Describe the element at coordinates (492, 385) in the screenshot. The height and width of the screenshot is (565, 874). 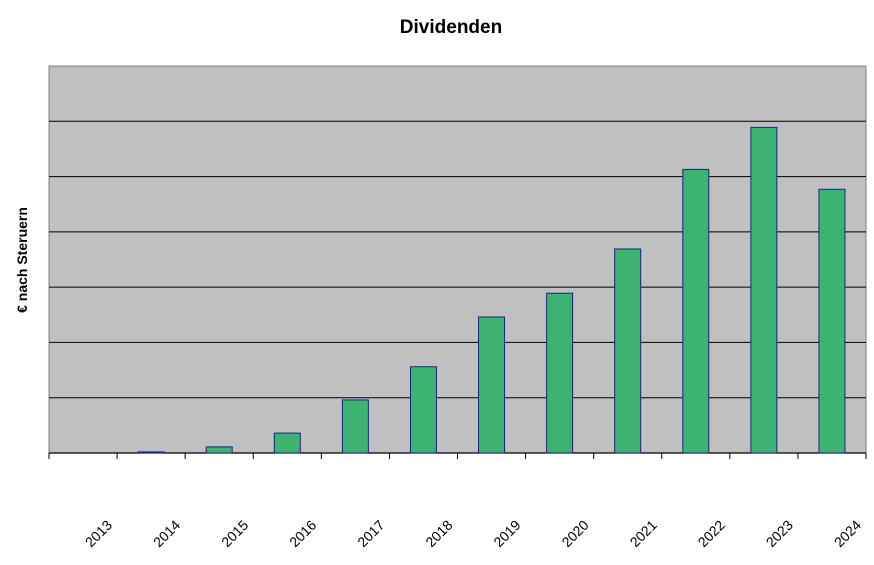
I see `bar-2019` at that location.